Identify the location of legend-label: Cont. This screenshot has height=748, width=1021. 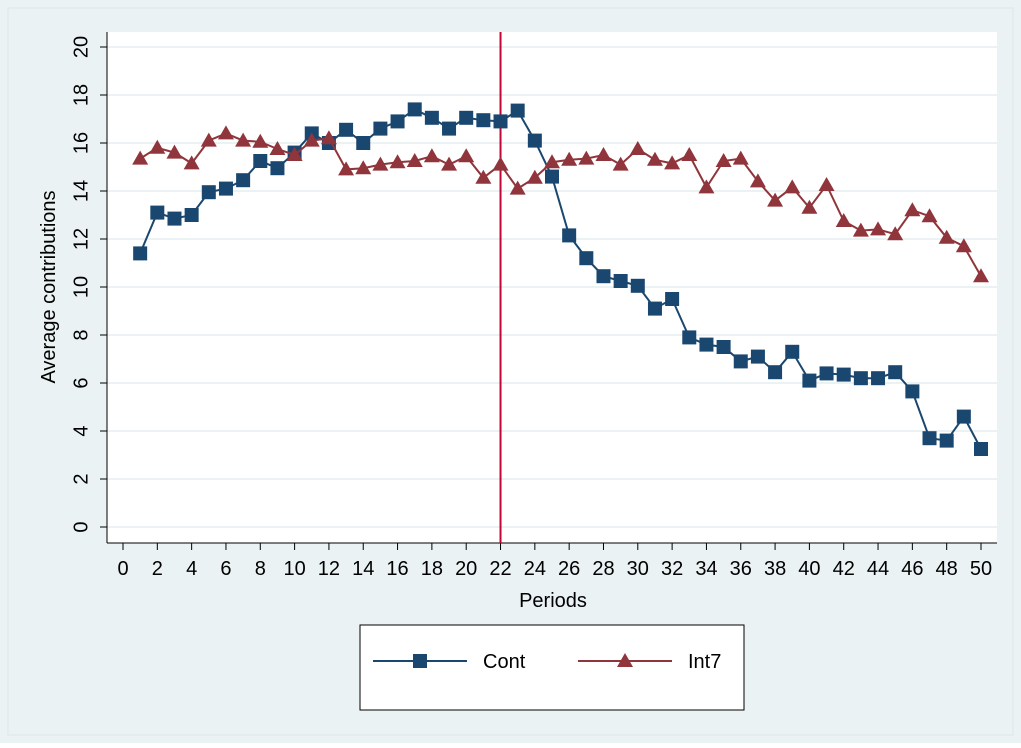
(504, 662).